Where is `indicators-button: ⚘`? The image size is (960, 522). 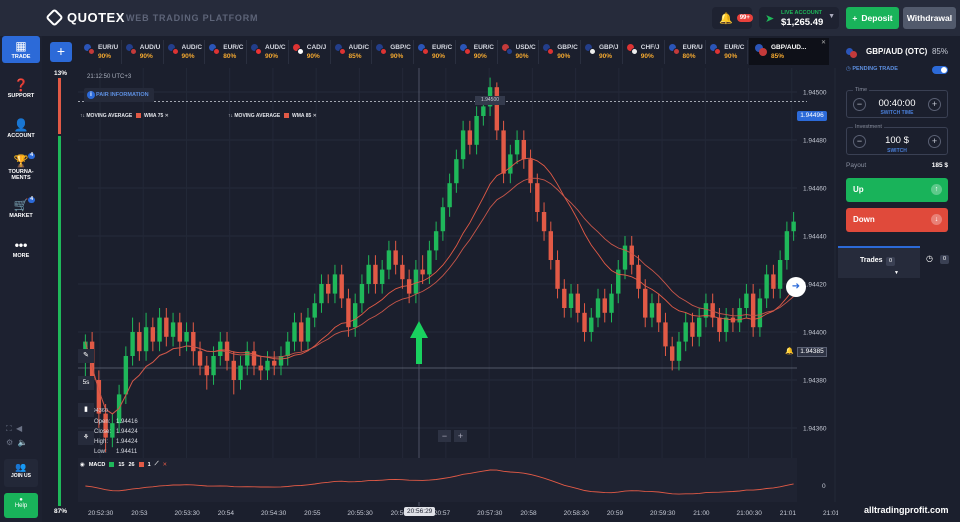
indicators-button: ⚘ is located at coordinates (86, 438).